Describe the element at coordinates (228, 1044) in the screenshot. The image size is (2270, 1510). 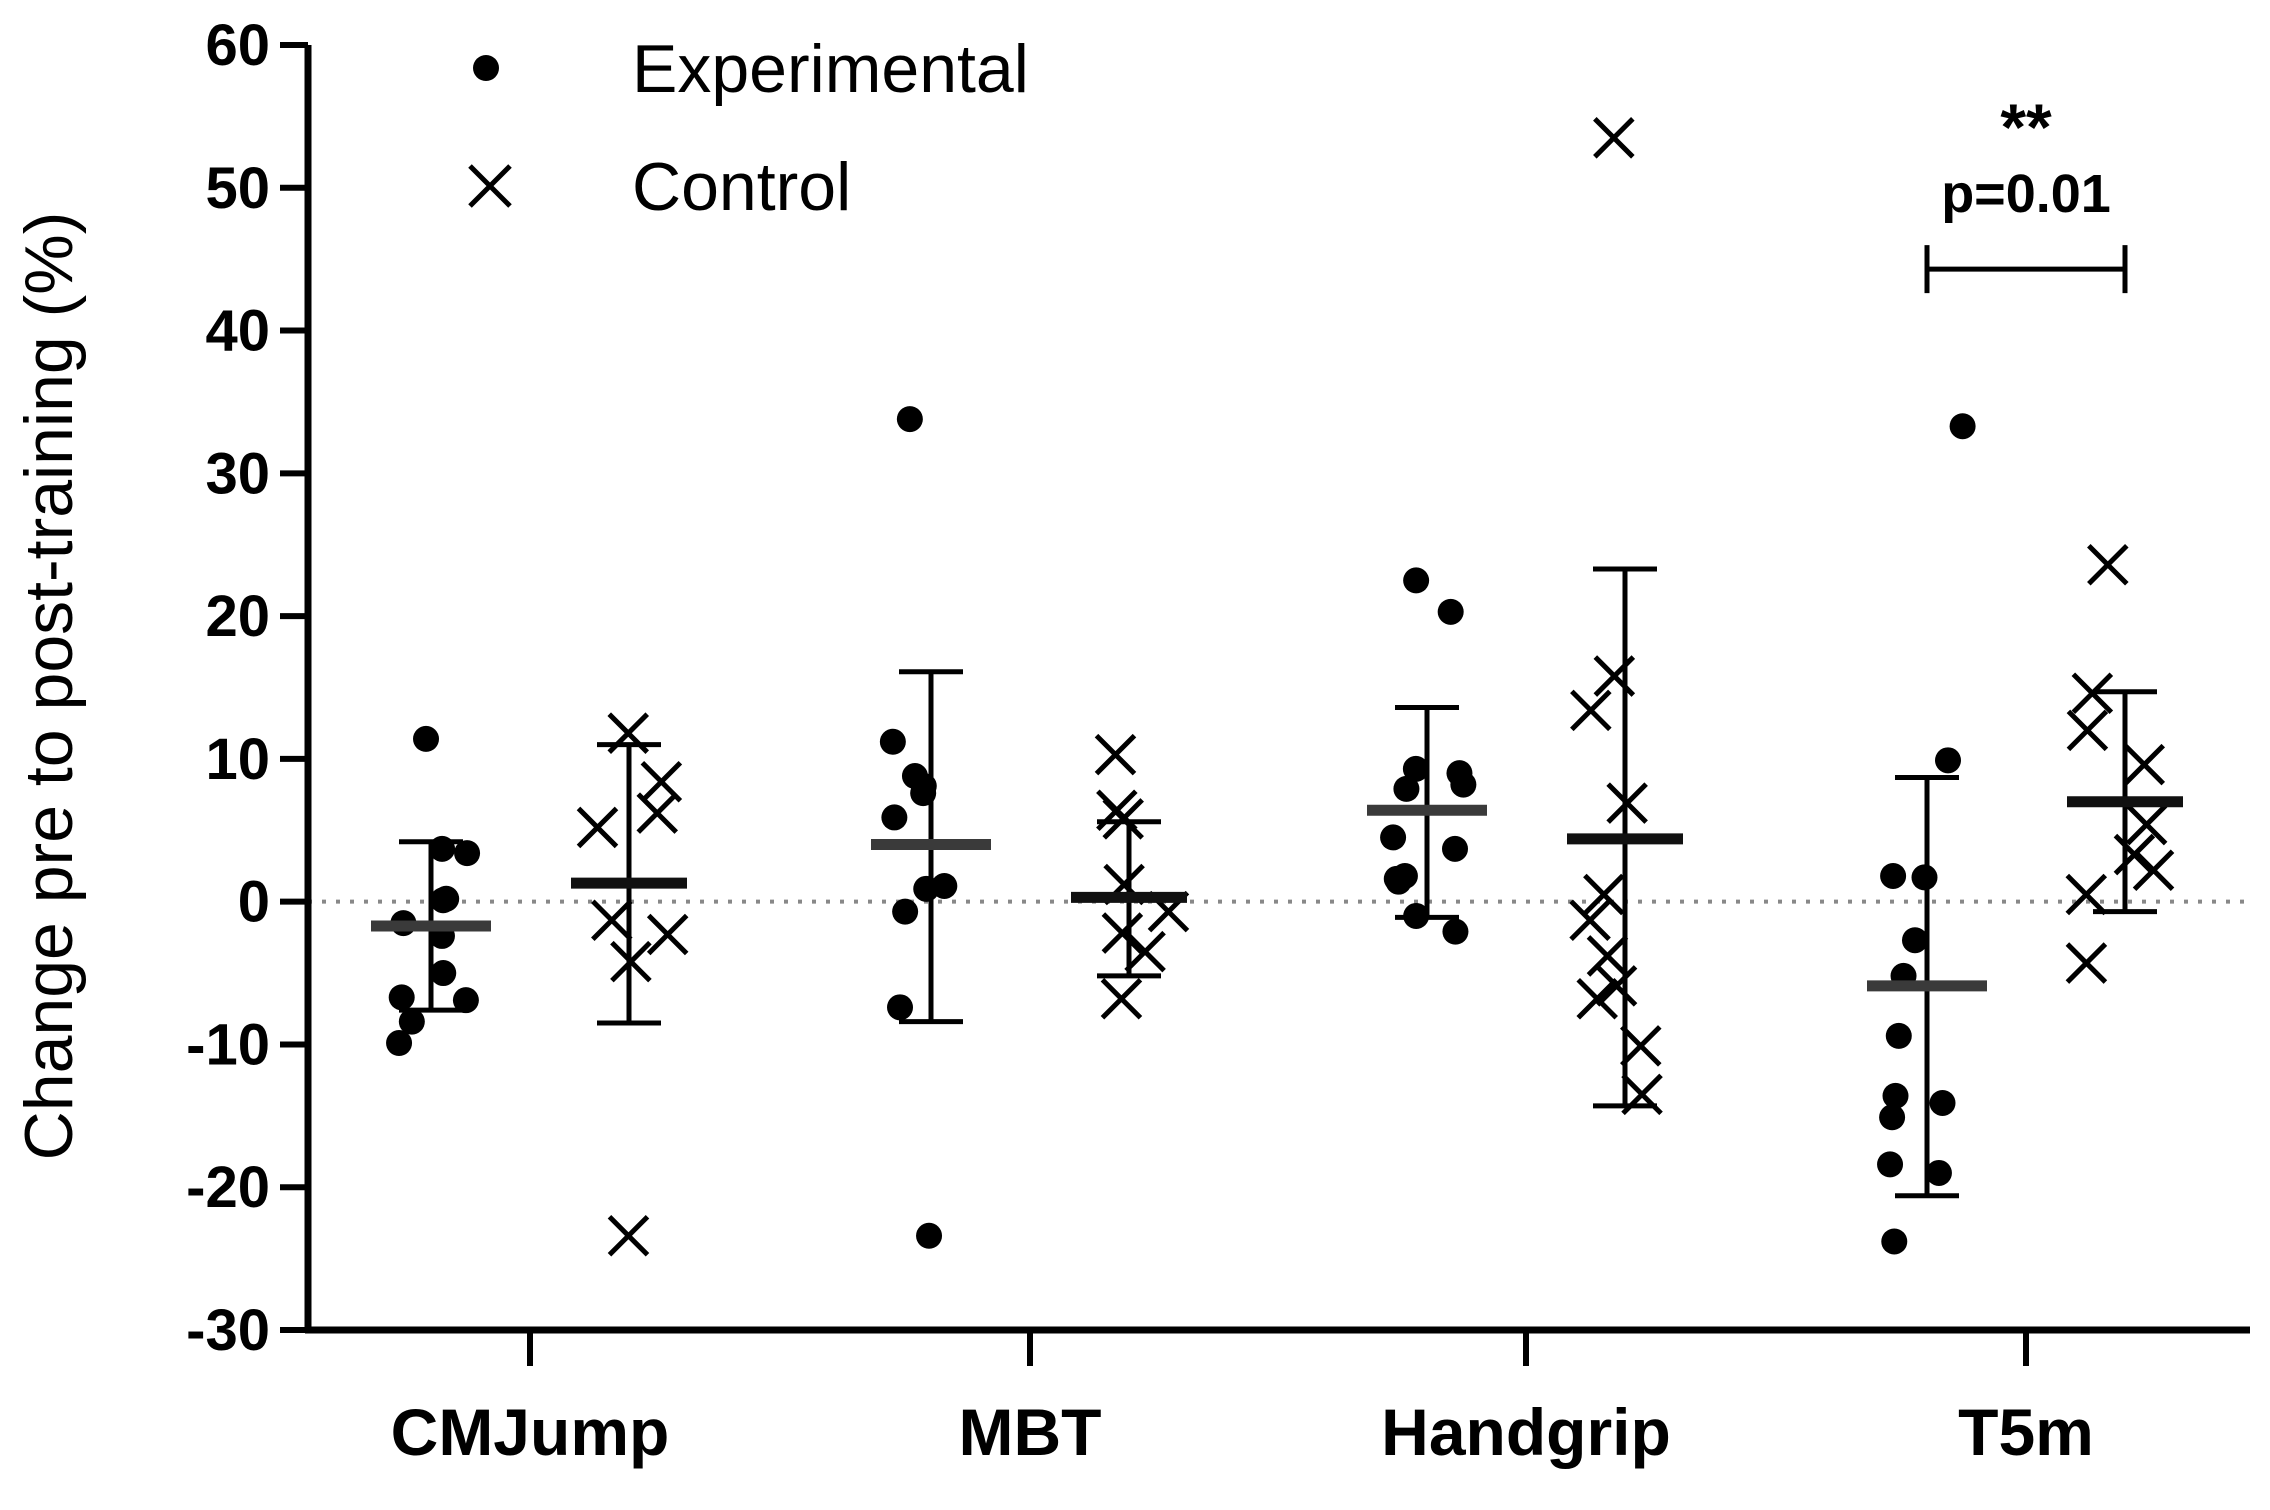
I see `y-tick-label: -10` at that location.